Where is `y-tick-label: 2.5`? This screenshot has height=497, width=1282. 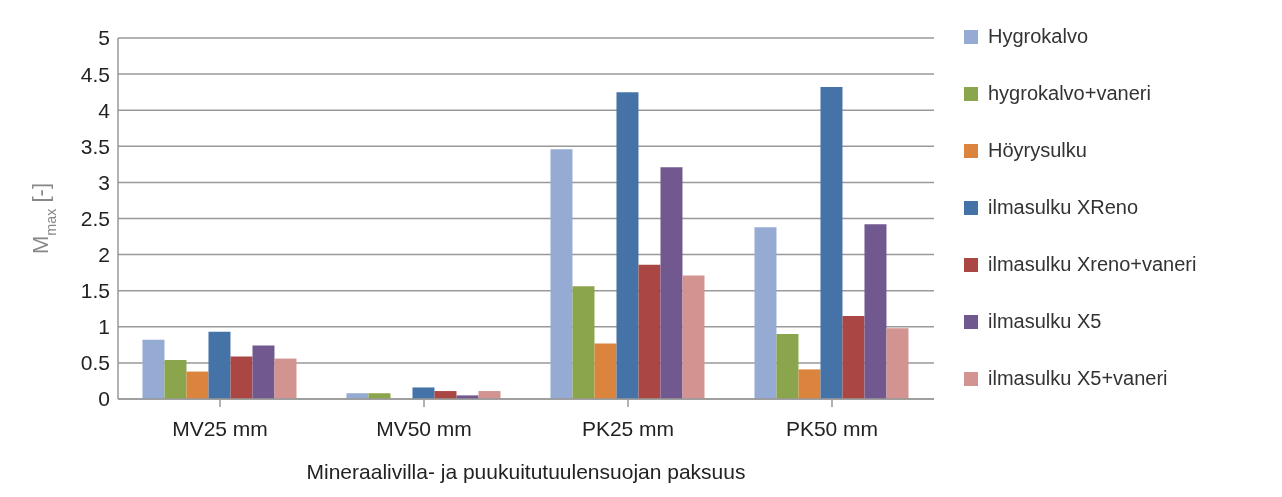 y-tick-label: 2.5 is located at coordinates (95, 218).